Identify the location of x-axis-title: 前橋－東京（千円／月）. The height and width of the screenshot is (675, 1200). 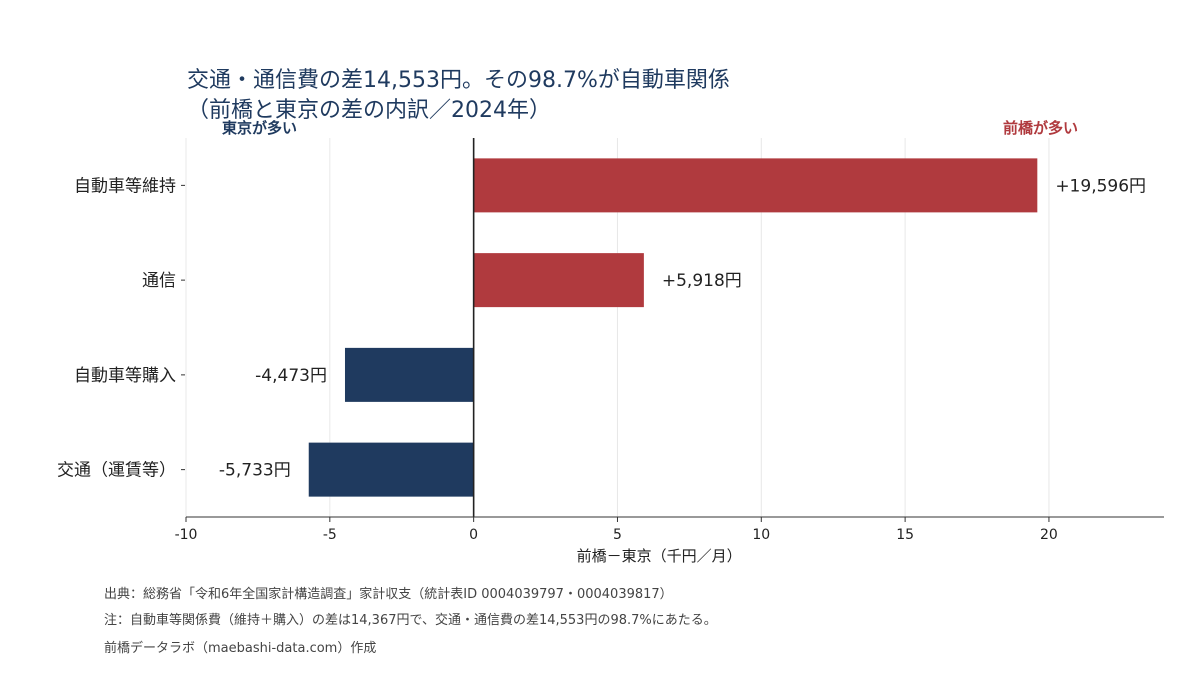
(659, 556).